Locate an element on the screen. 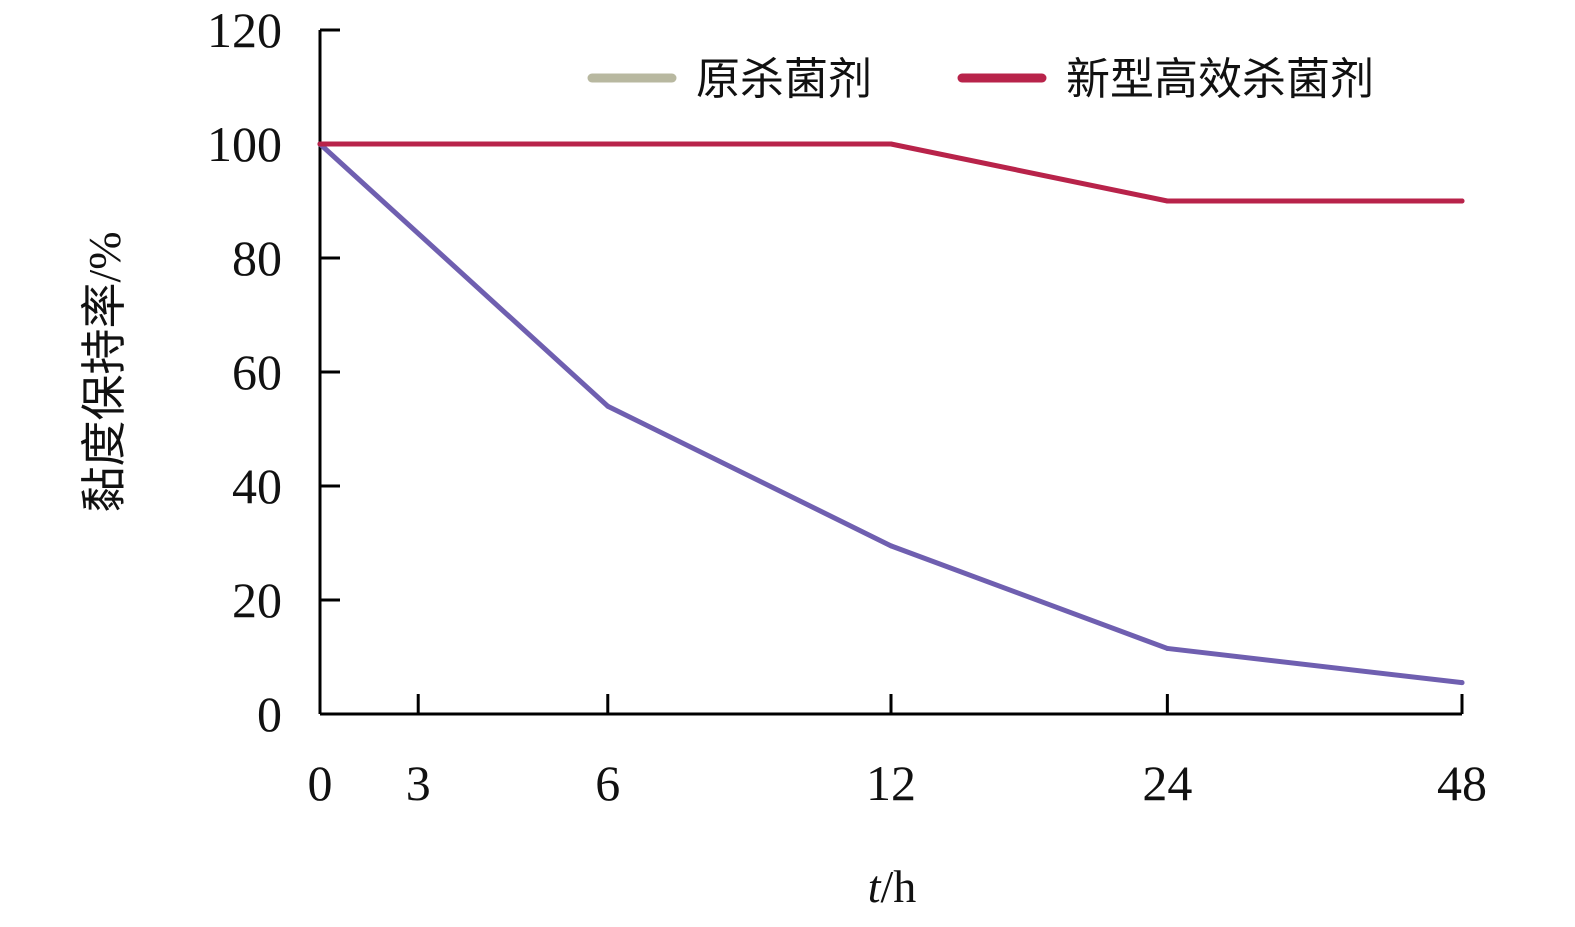 Image resolution: width=1575 pixels, height=927 pixels. x-axis-title-variable: t is located at coordinates (875, 886).